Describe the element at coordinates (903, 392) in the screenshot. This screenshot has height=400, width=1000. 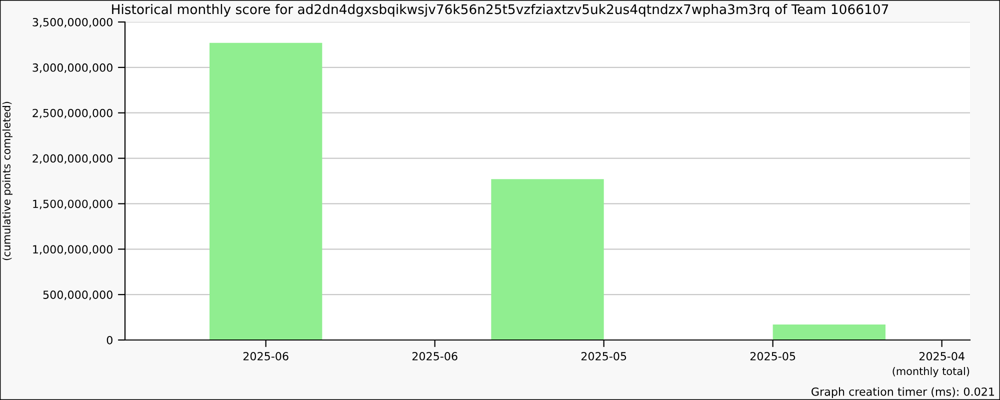
I see `text: Graph creation timer (ms): 0.021` at that location.